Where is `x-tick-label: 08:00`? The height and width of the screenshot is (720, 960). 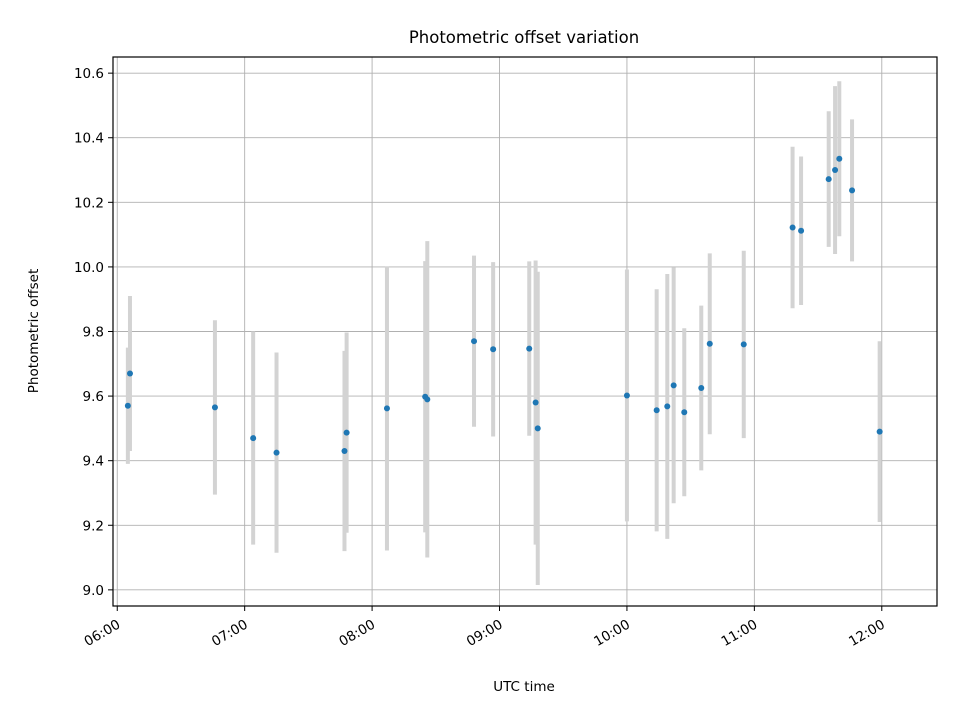 x-tick-label: 08:00 is located at coordinates (357, 633).